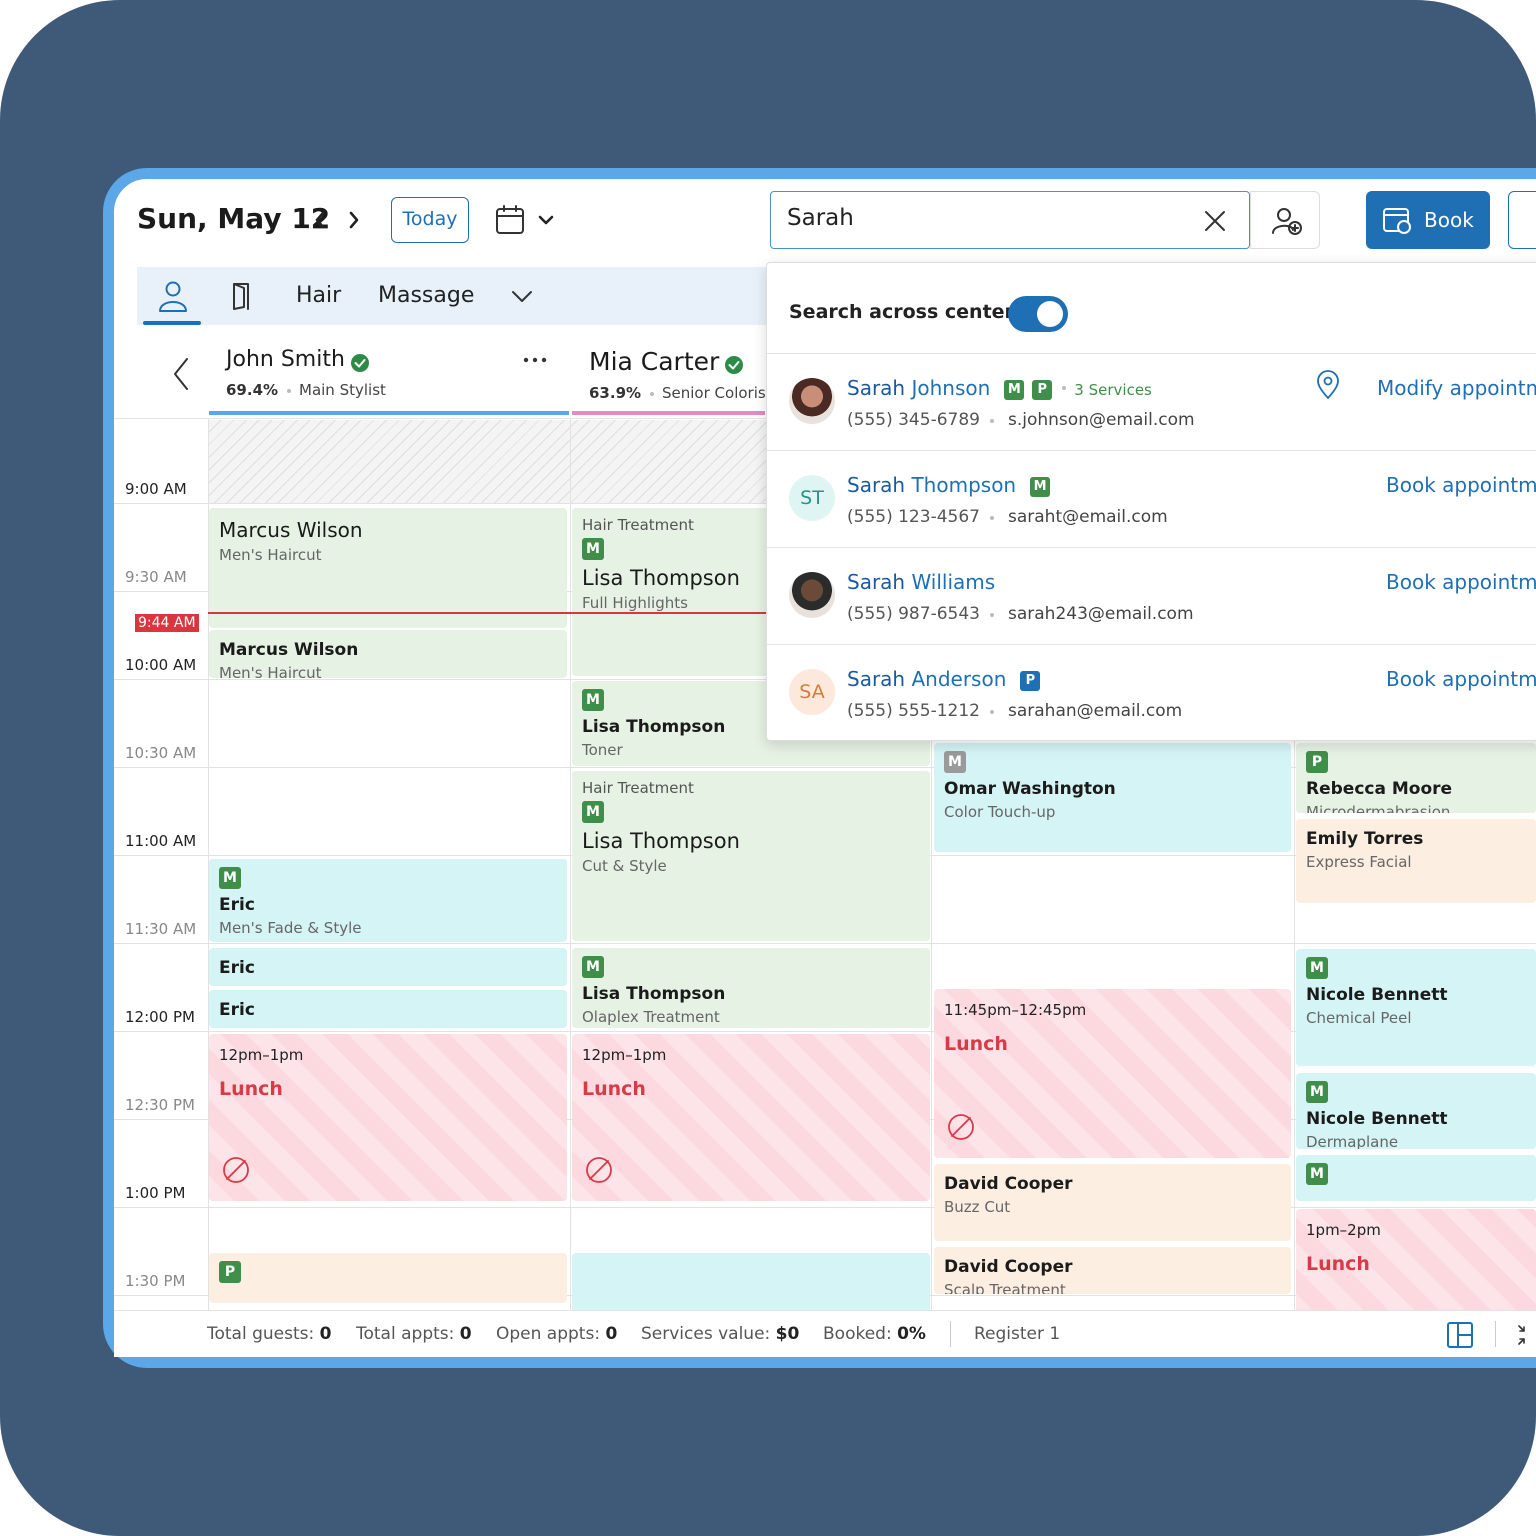 Image resolution: width=1536 pixels, height=1536 pixels. Describe the element at coordinates (527, 221) in the screenshot. I see `calendar-picker` at that location.